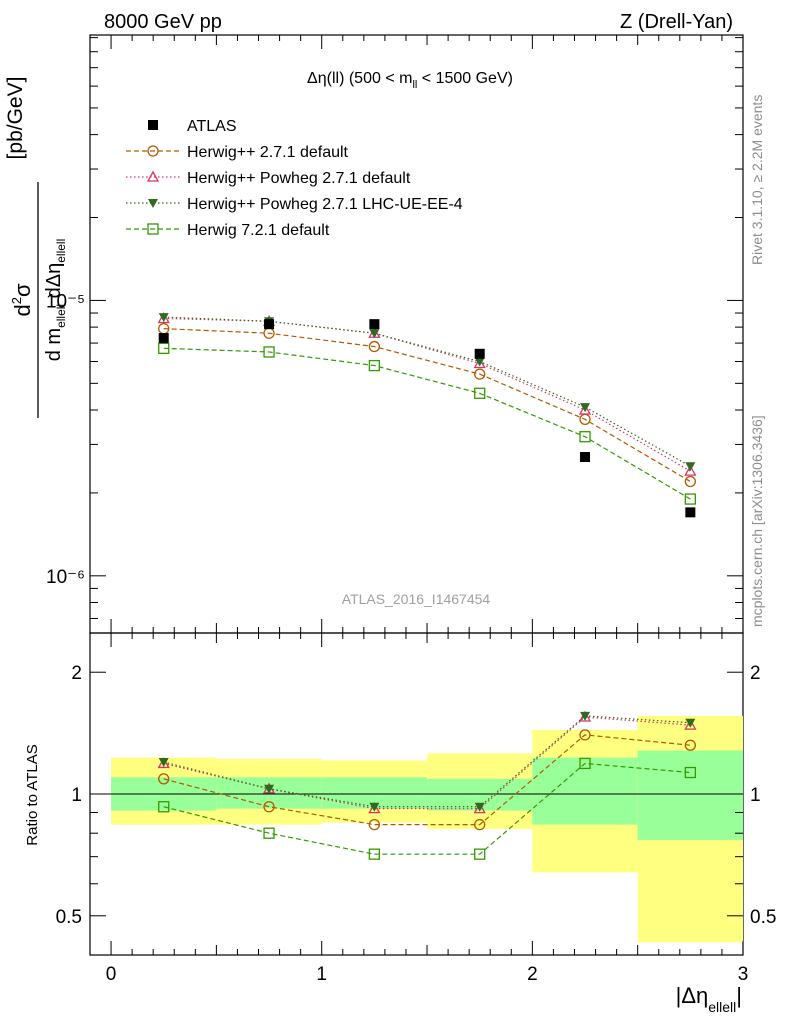  I want to click on svg-text: d mellell dΔηellell, so click(55, 300).